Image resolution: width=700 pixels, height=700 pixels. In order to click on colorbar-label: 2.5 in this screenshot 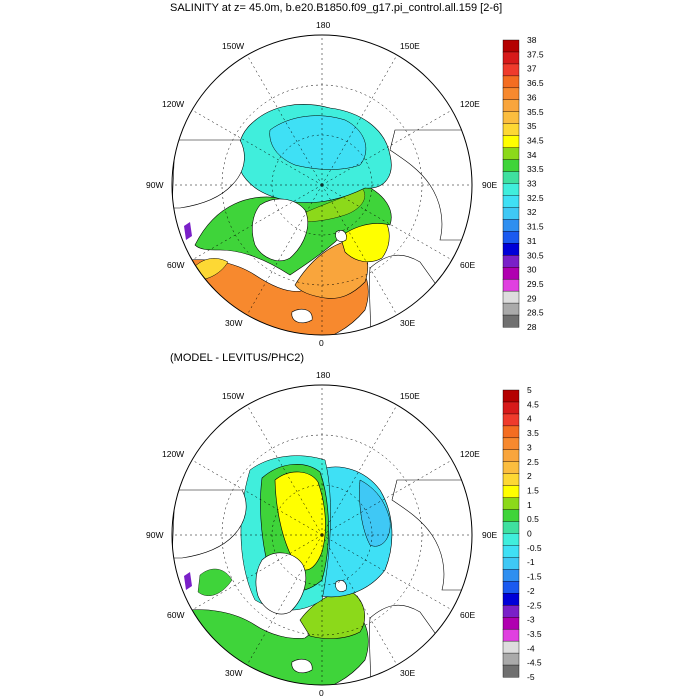, I will do `click(533, 462)`.